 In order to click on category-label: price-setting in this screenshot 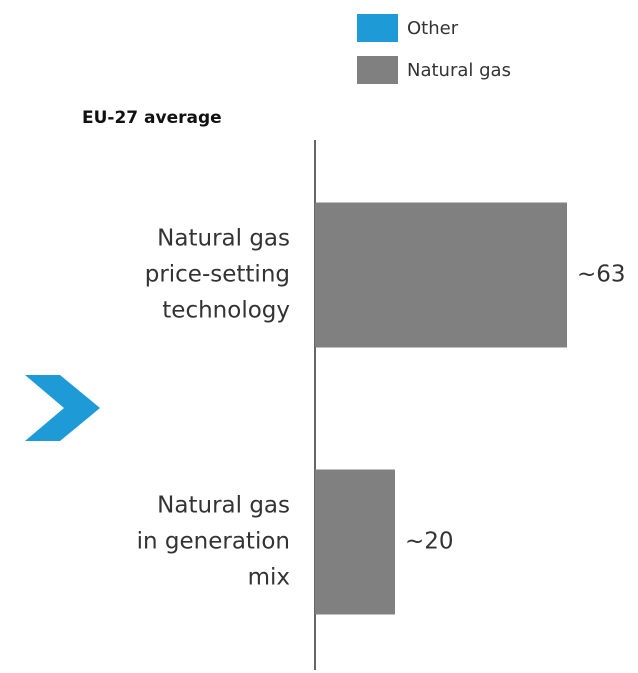, I will do `click(217, 275)`.